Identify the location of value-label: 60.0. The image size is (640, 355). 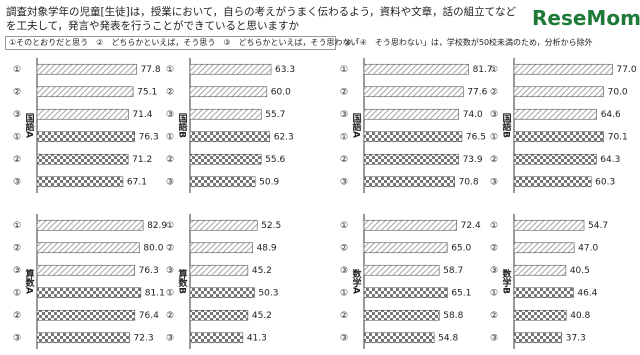
(281, 92).